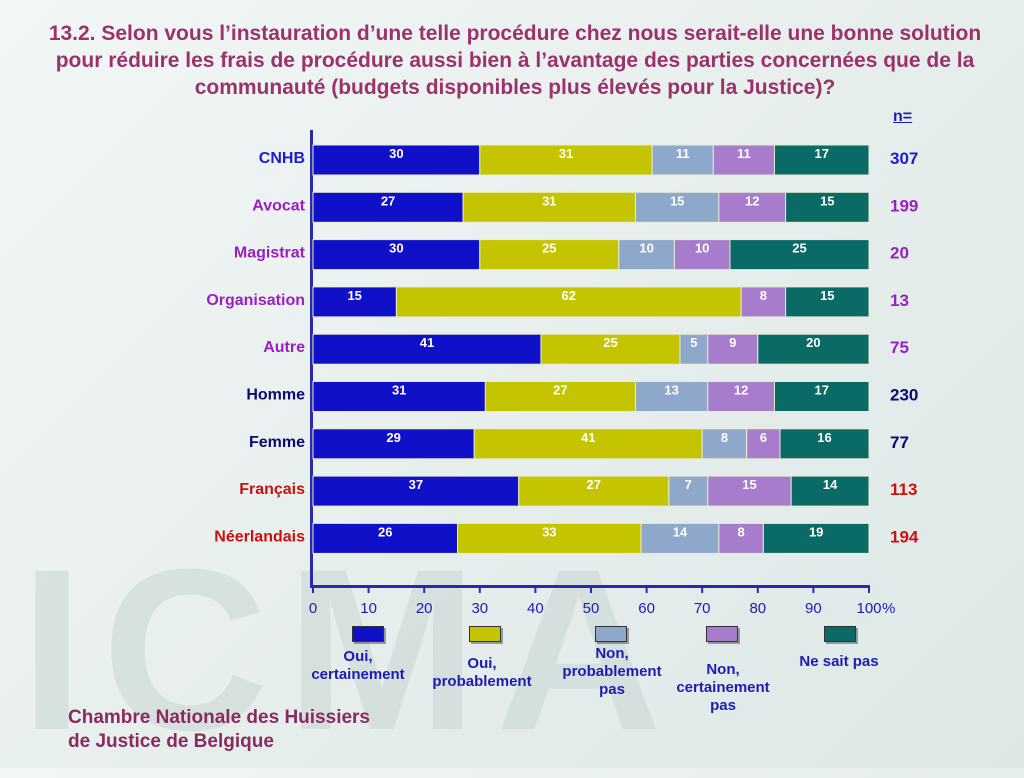 The width and height of the screenshot is (1024, 778). What do you see at coordinates (899, 253) in the screenshot?
I see `n-value: 20` at bounding box center [899, 253].